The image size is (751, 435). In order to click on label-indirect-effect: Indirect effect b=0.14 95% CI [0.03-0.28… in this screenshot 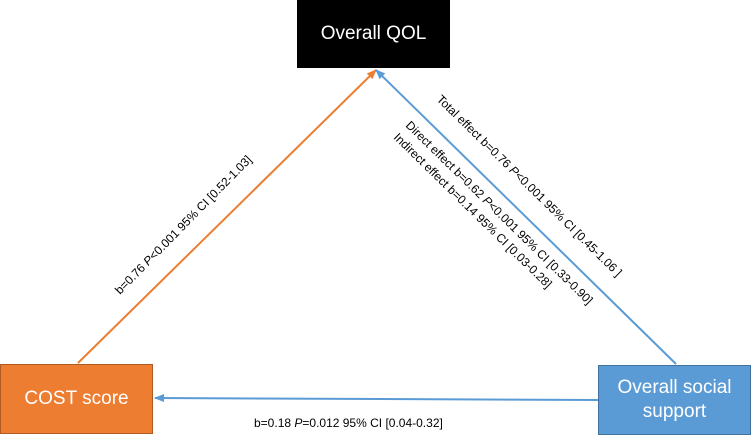, I will do `click(473, 210)`.